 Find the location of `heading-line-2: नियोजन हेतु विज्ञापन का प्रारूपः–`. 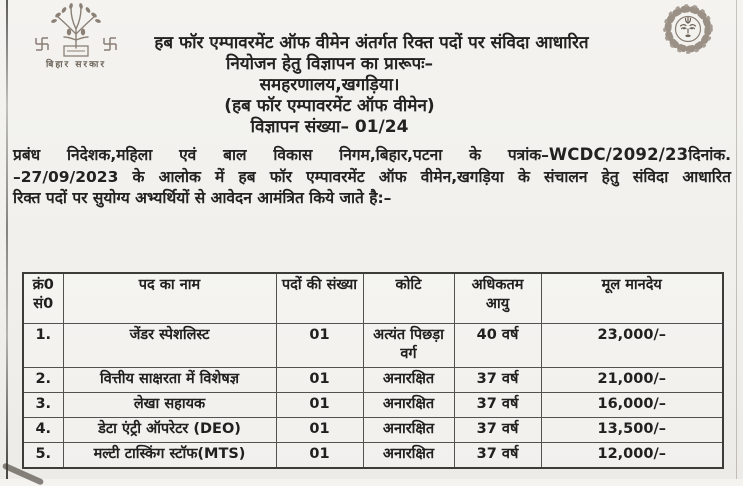

heading-line-2: नियोजन हेतु विज्ञापन का प्रारूपः– is located at coordinates (329, 64).